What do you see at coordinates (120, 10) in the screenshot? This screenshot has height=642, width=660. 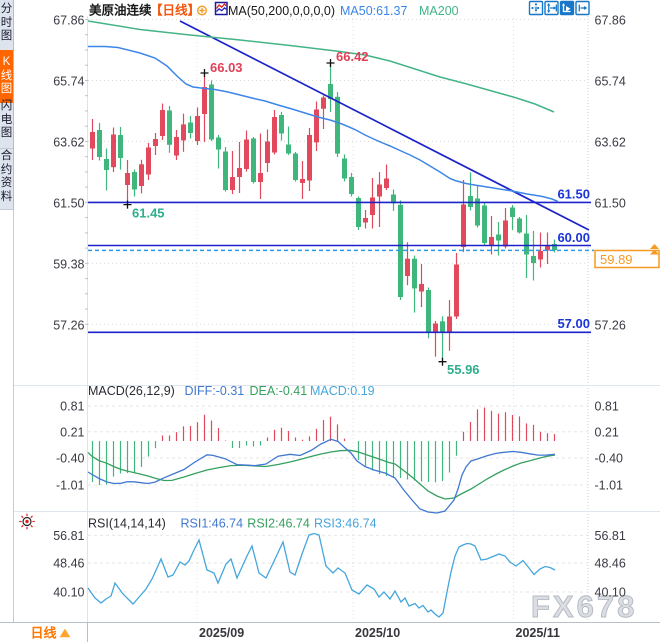 I see `svg-text: 美原油连续` at bounding box center [120, 10].